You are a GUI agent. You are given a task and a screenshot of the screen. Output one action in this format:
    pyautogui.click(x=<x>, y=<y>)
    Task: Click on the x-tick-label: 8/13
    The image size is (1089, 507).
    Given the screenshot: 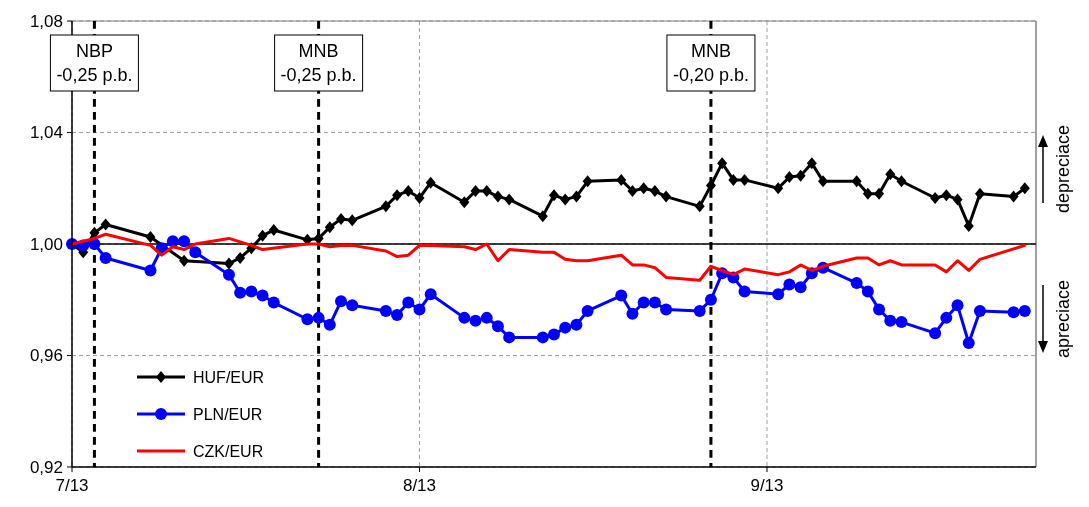 What is the action you would take?
    pyautogui.click(x=419, y=485)
    